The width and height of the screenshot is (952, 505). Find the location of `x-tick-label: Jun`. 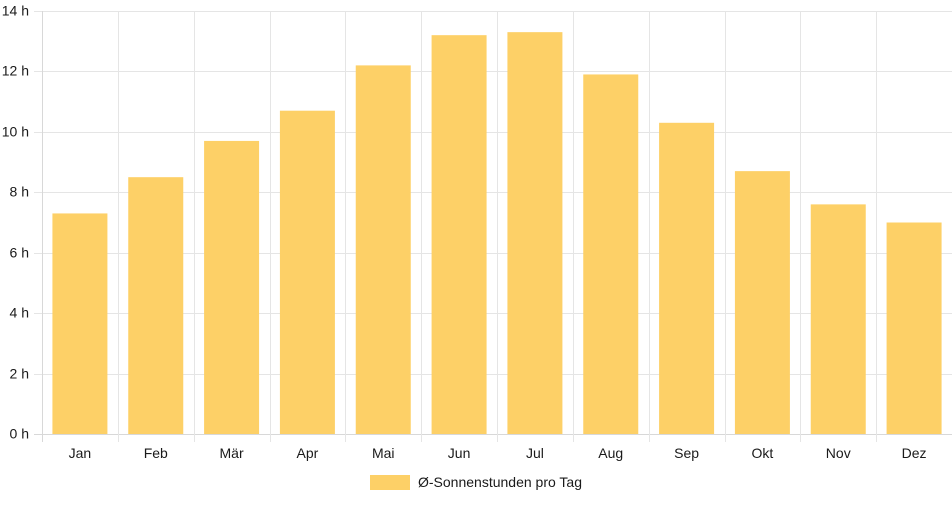

x-tick-label: Jun is located at coordinates (459, 453).